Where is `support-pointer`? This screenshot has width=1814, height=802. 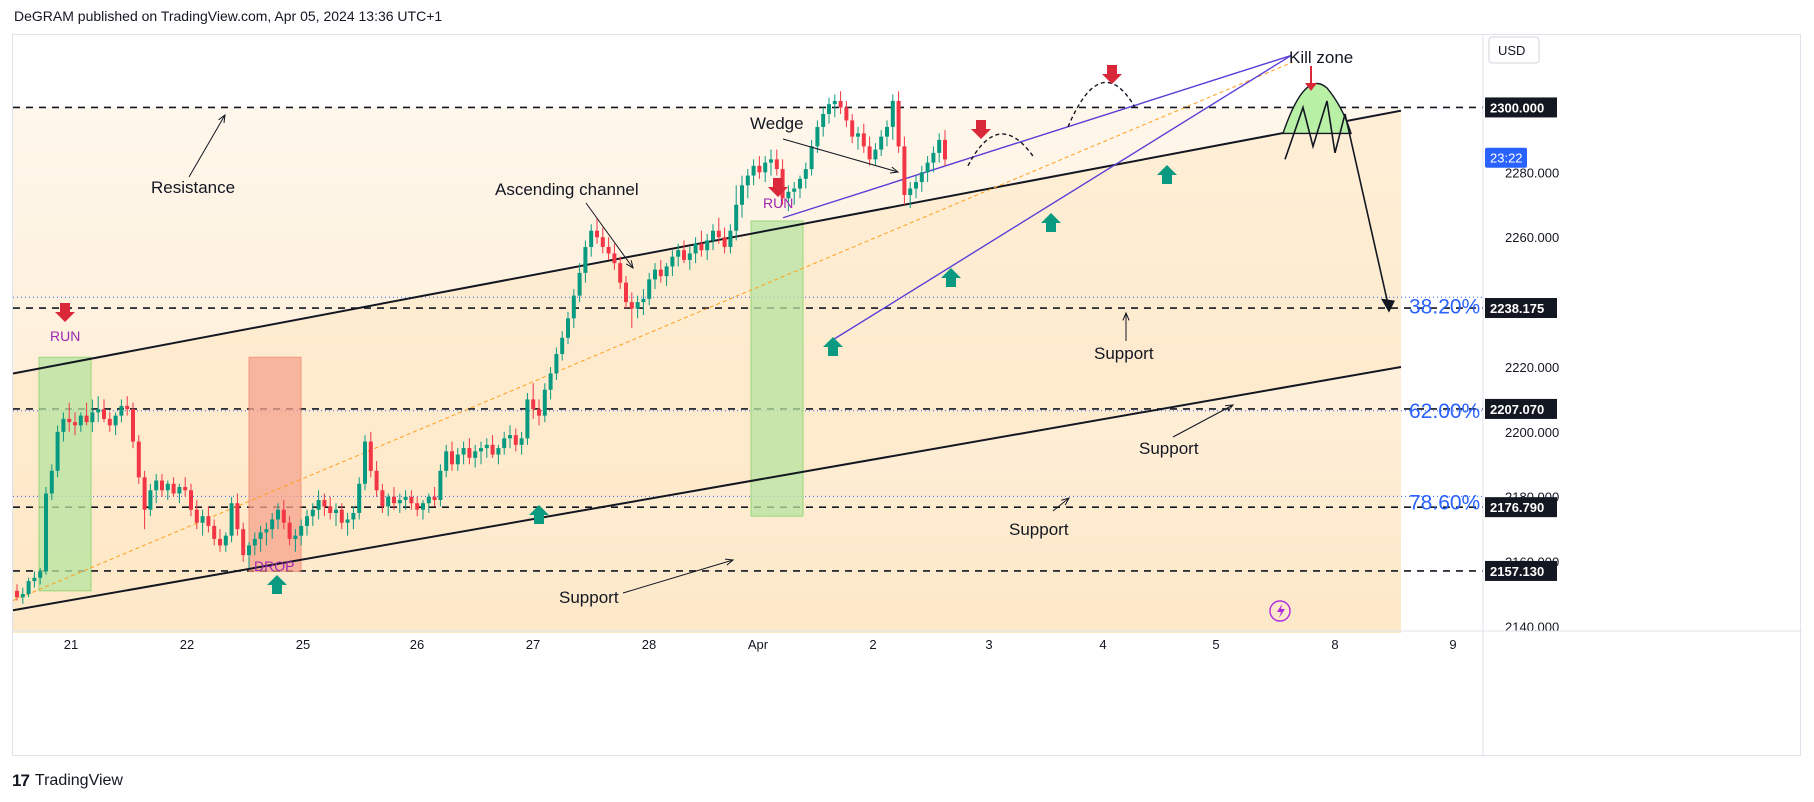
support-pointer is located at coordinates (1061, 504).